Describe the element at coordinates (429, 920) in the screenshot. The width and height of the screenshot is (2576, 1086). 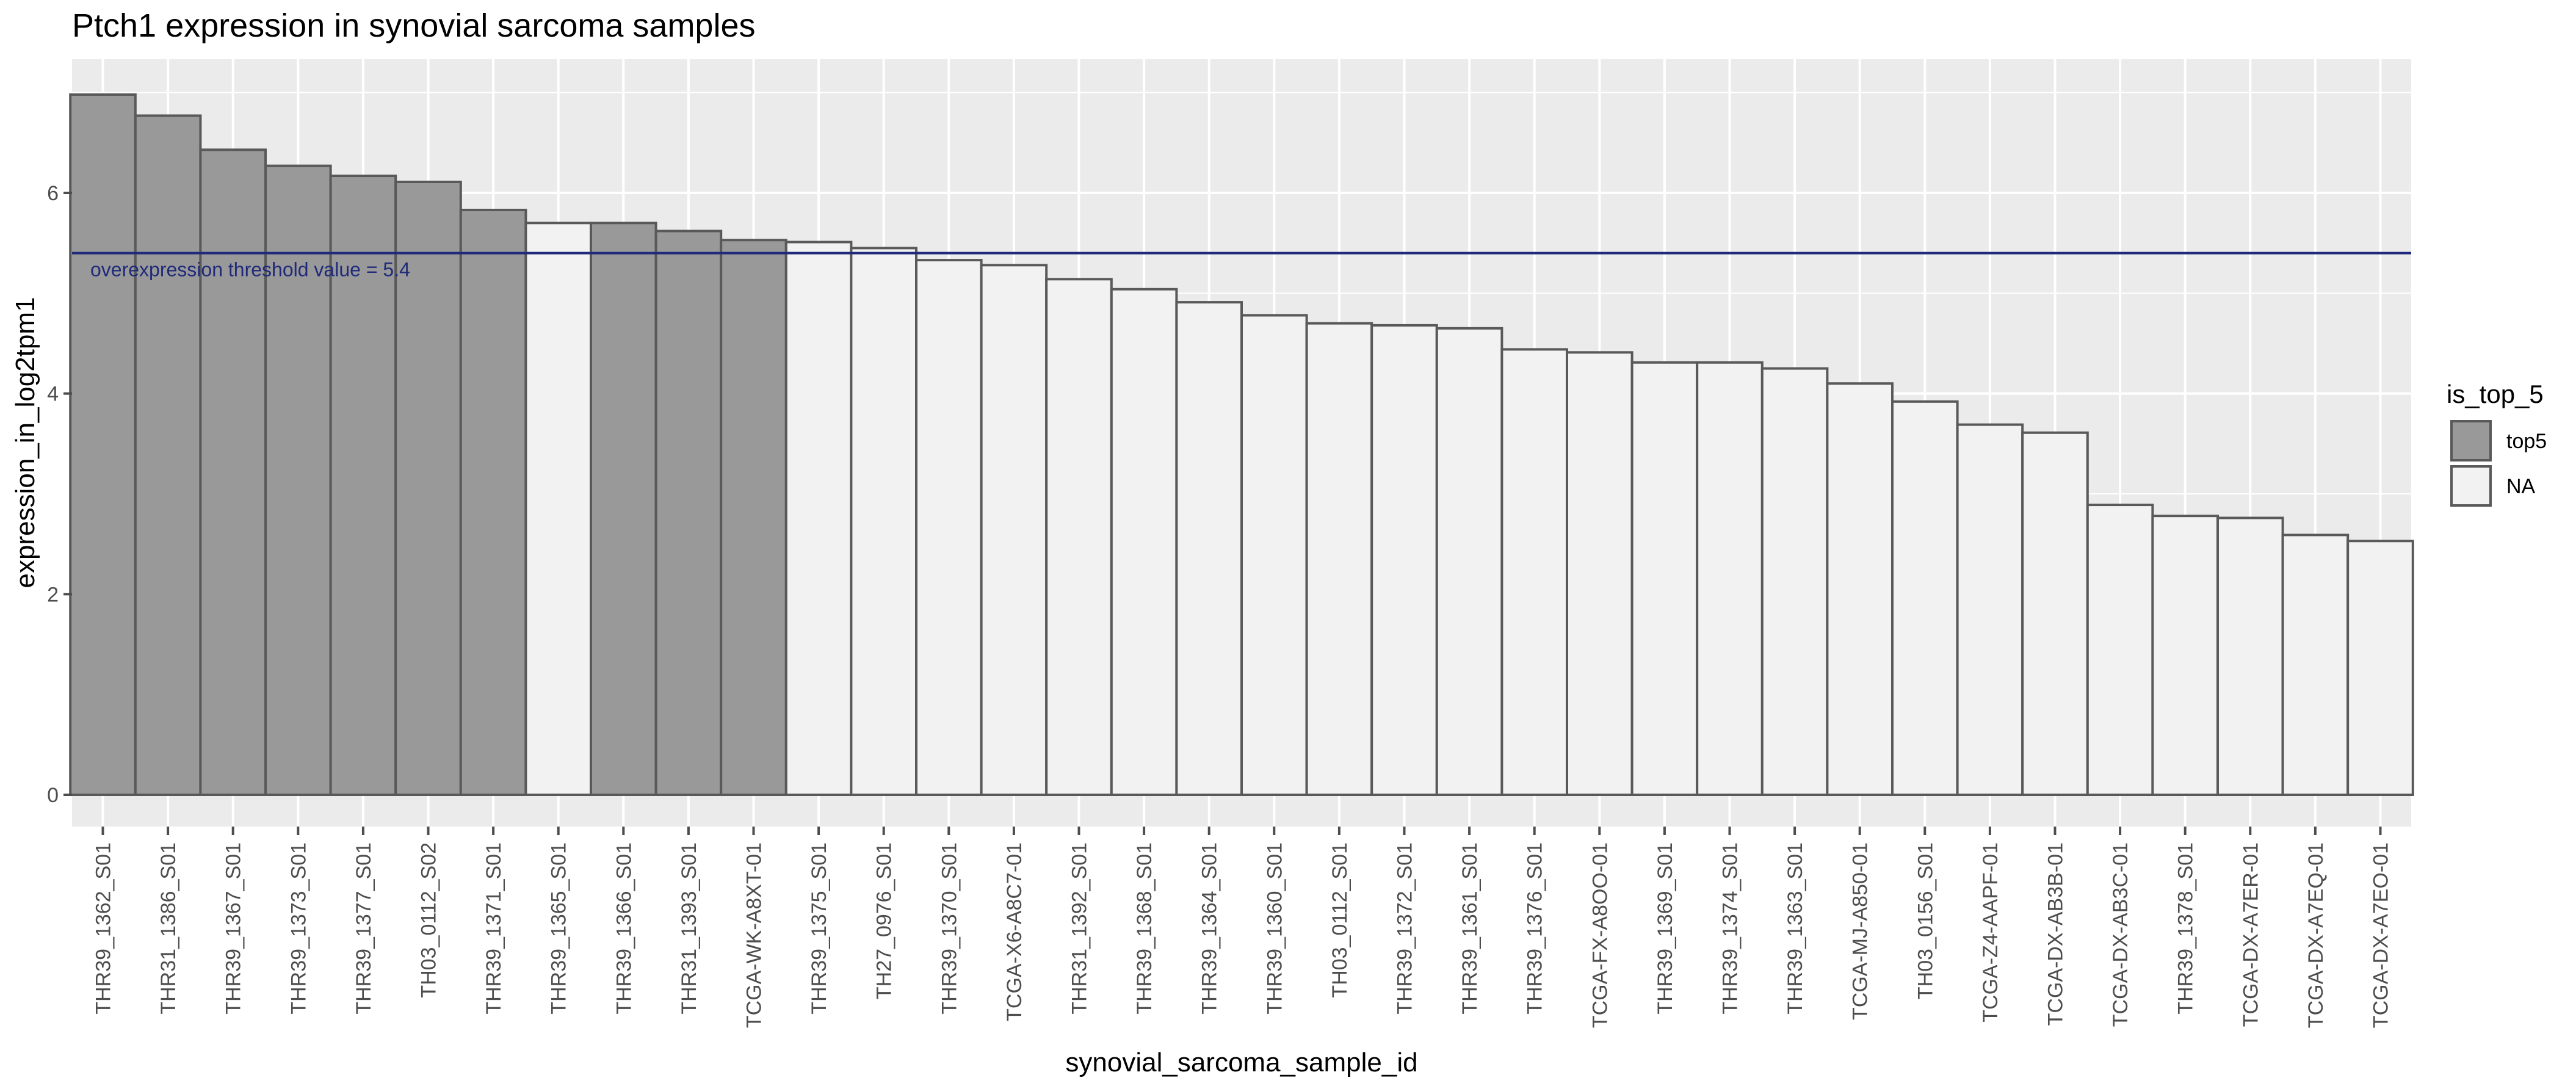
I see `x-tick-label-5: TH03_0112_S02` at that location.